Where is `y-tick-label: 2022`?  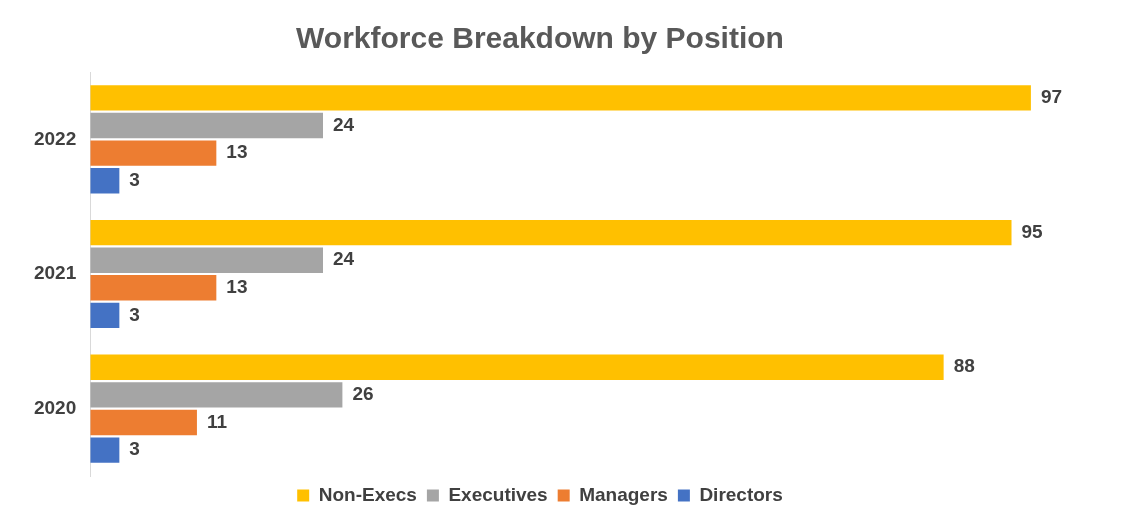
y-tick-label: 2022 is located at coordinates (55, 138).